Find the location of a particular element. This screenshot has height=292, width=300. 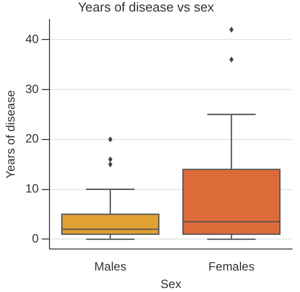

y-tick-label: 40 is located at coordinates (32, 39).